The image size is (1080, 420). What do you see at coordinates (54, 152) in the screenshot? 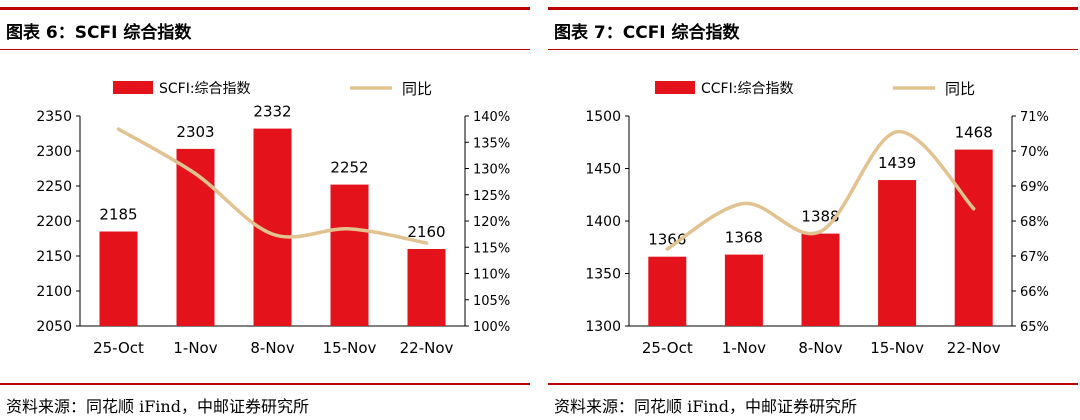
I see `y-tick-label: 2300` at bounding box center [54, 152].